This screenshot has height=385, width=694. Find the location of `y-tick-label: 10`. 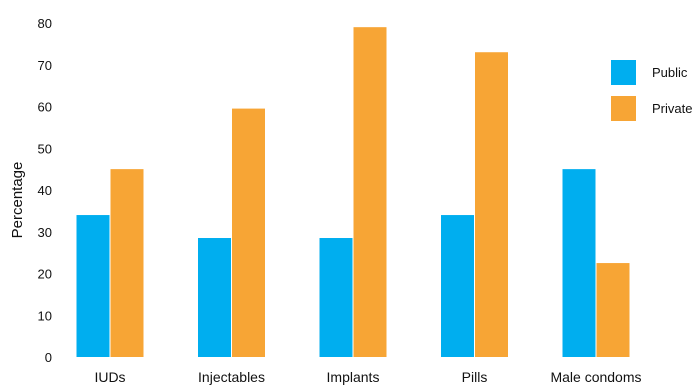

y-tick-label: 10 is located at coordinates (45, 315).